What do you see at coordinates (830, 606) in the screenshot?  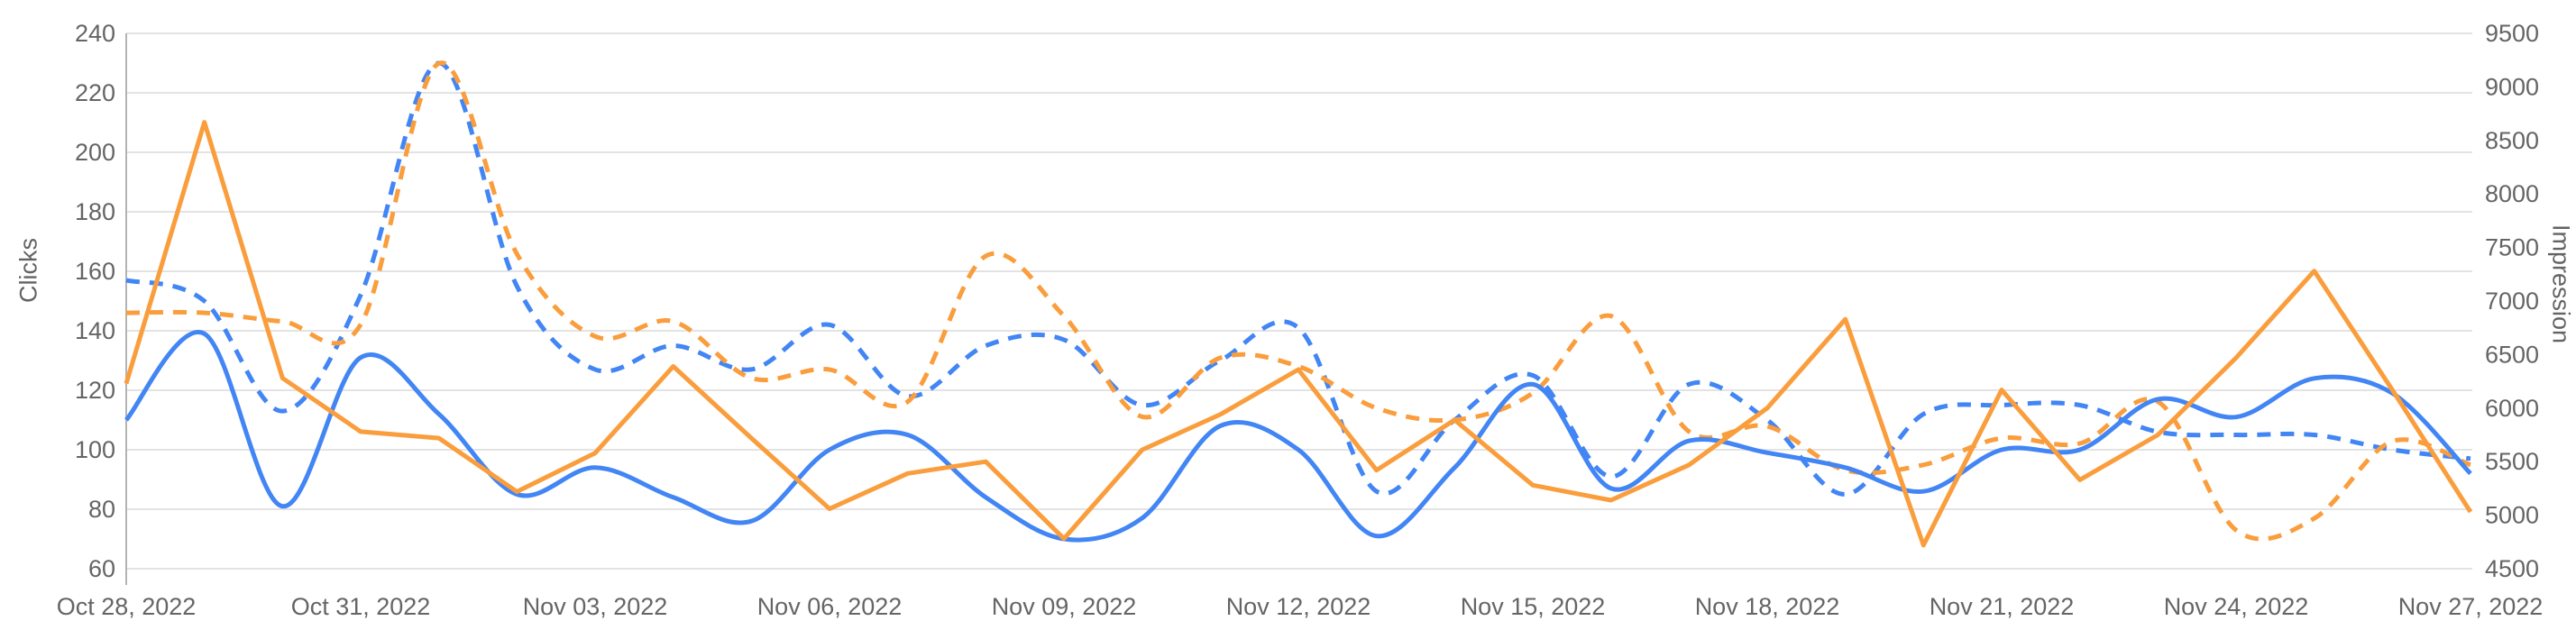 I see `x-axis-tick-label: Nov 06, 2022` at bounding box center [830, 606].